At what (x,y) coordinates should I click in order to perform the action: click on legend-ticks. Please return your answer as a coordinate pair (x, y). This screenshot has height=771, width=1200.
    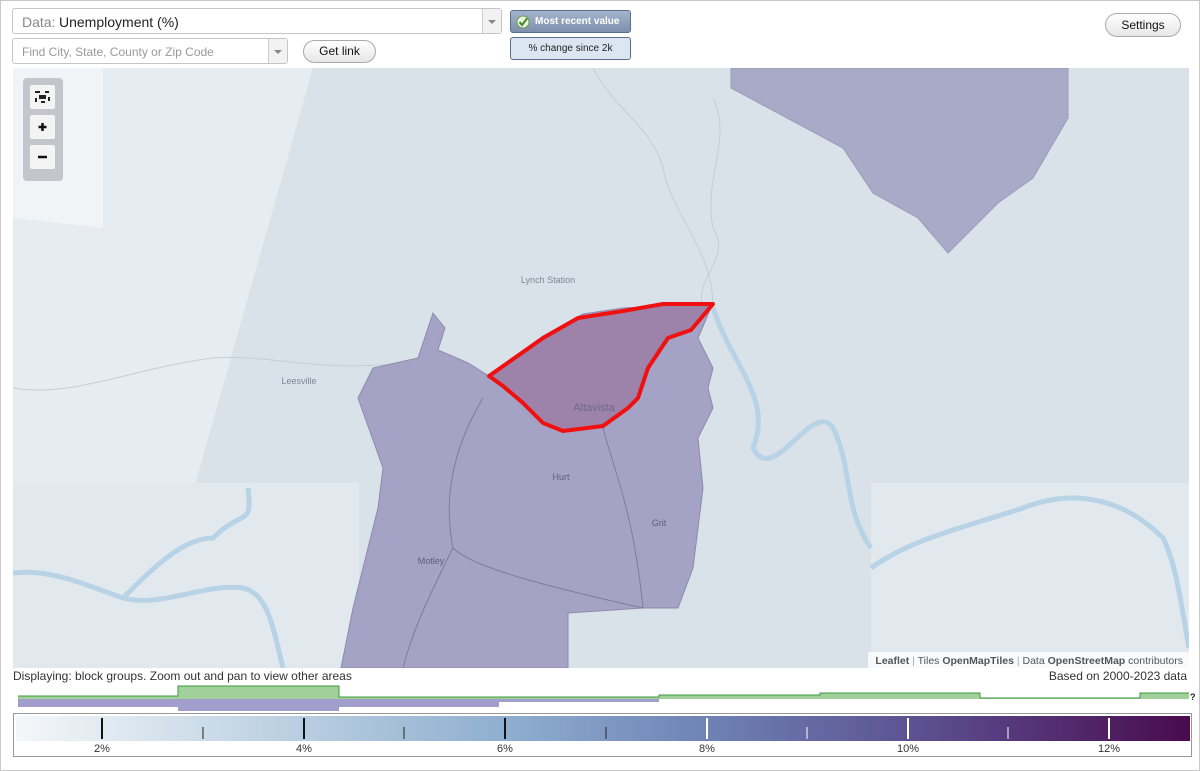
    Looking at the image, I should click on (605, 728).